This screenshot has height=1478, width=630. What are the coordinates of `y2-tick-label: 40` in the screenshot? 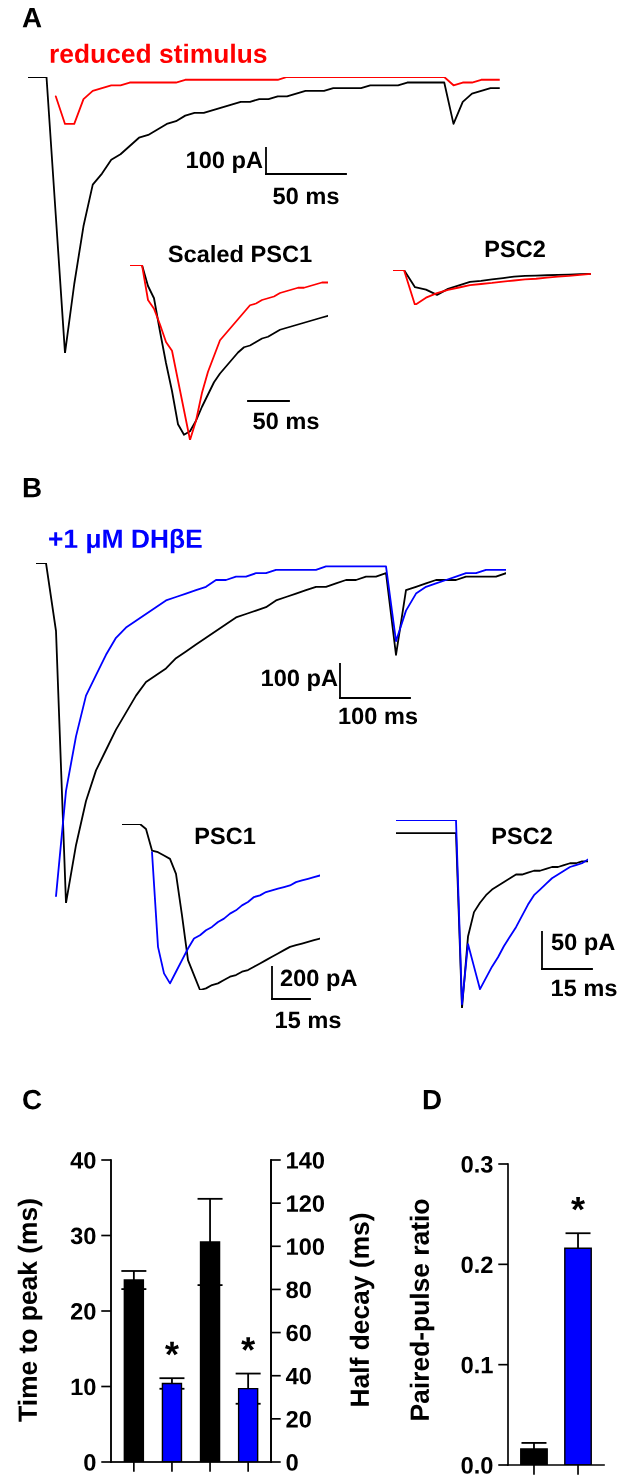 It's located at (298, 1376).